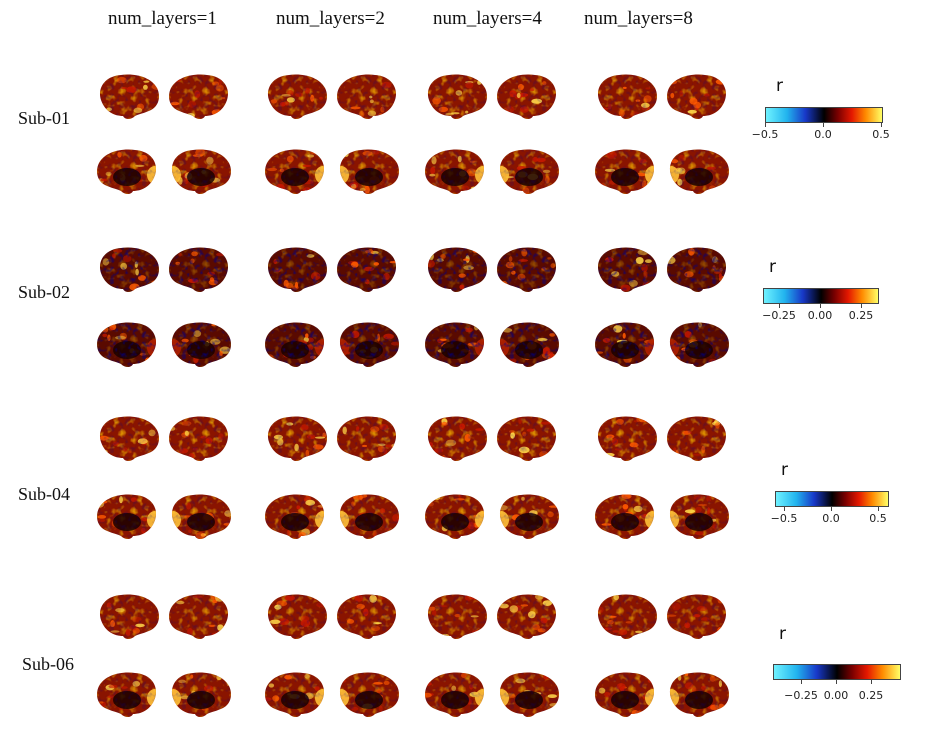 The width and height of the screenshot is (938, 754). Describe the element at coordinates (779, 86) in the screenshot. I see `colorbar-title-sub-01: r` at that location.